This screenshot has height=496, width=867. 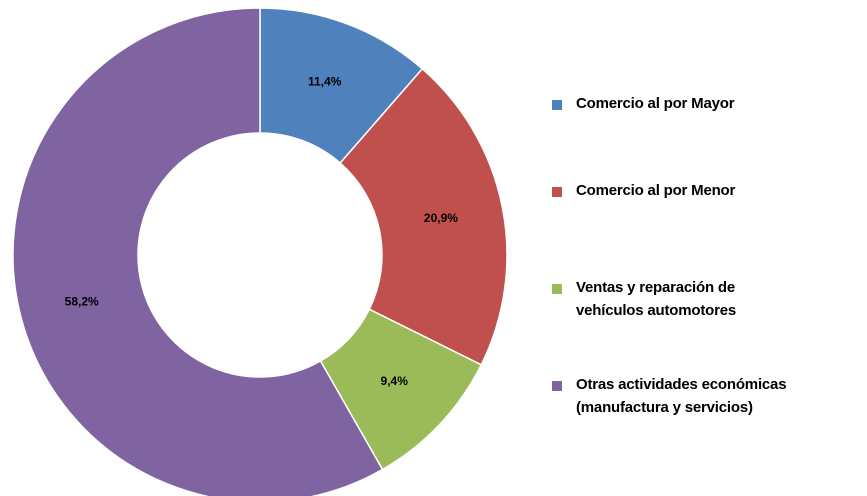 I want to click on data-label: 11,4%, so click(x=325, y=81).